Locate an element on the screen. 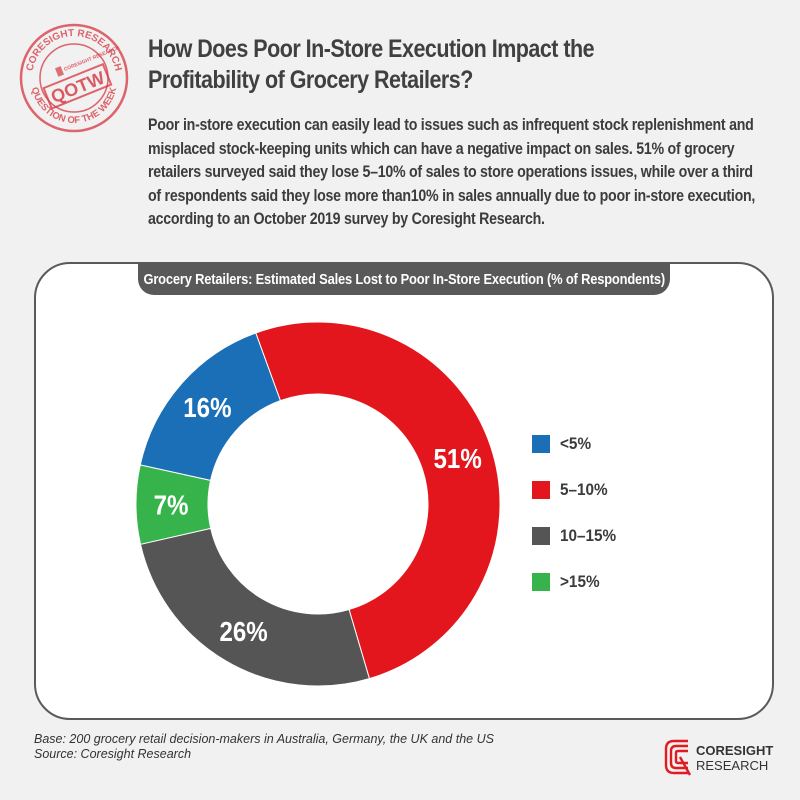 The image size is (800, 800). title-line-2: Profitability of Grocery Retailers? is located at coordinates (310, 80).